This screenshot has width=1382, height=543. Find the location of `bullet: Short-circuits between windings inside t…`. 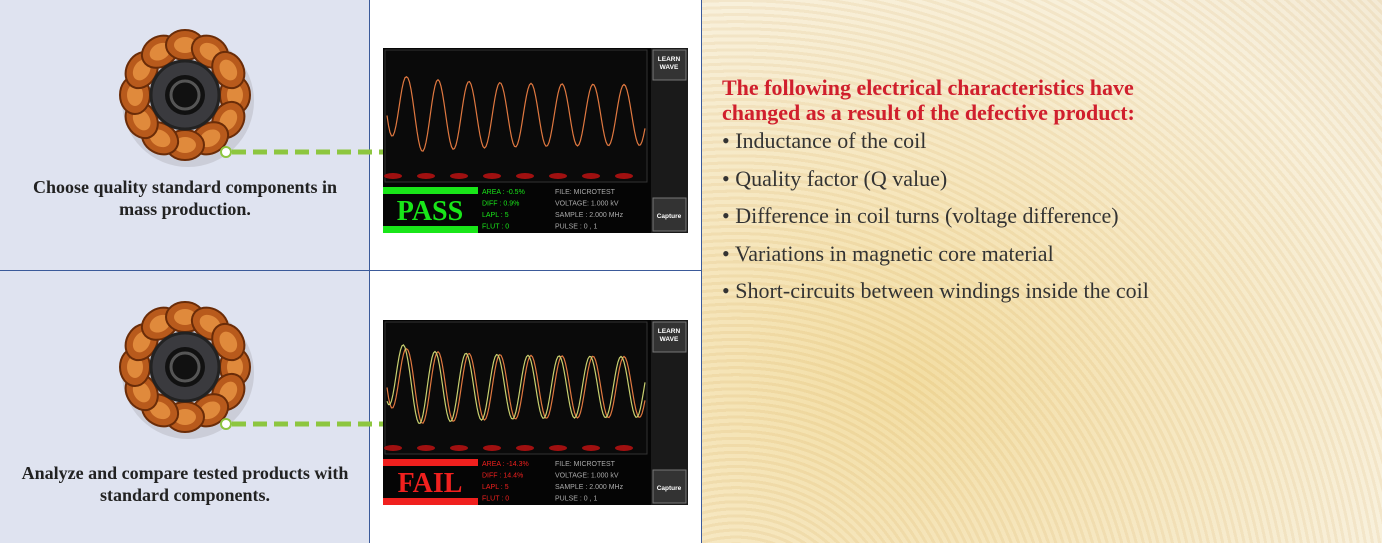

bullet: Short-circuits between windings inside t… is located at coordinates (935, 291).